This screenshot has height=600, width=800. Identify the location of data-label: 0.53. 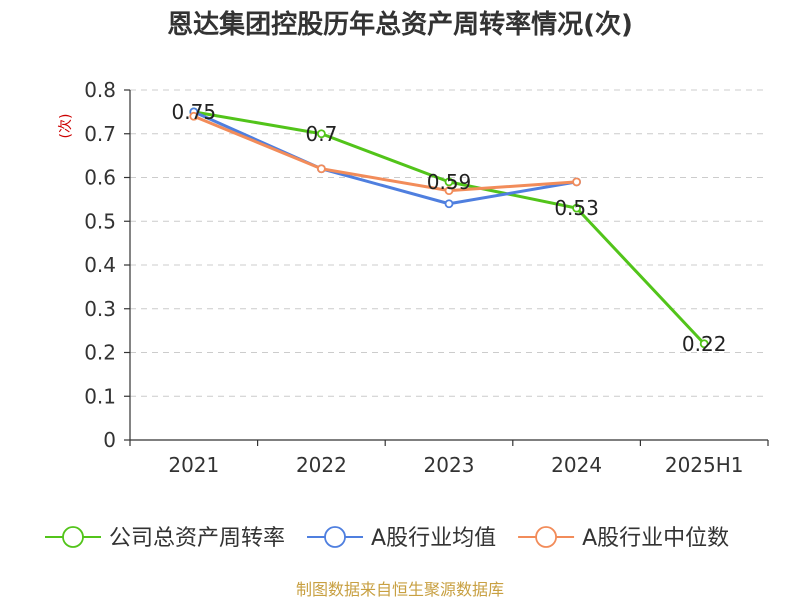
(576, 208).